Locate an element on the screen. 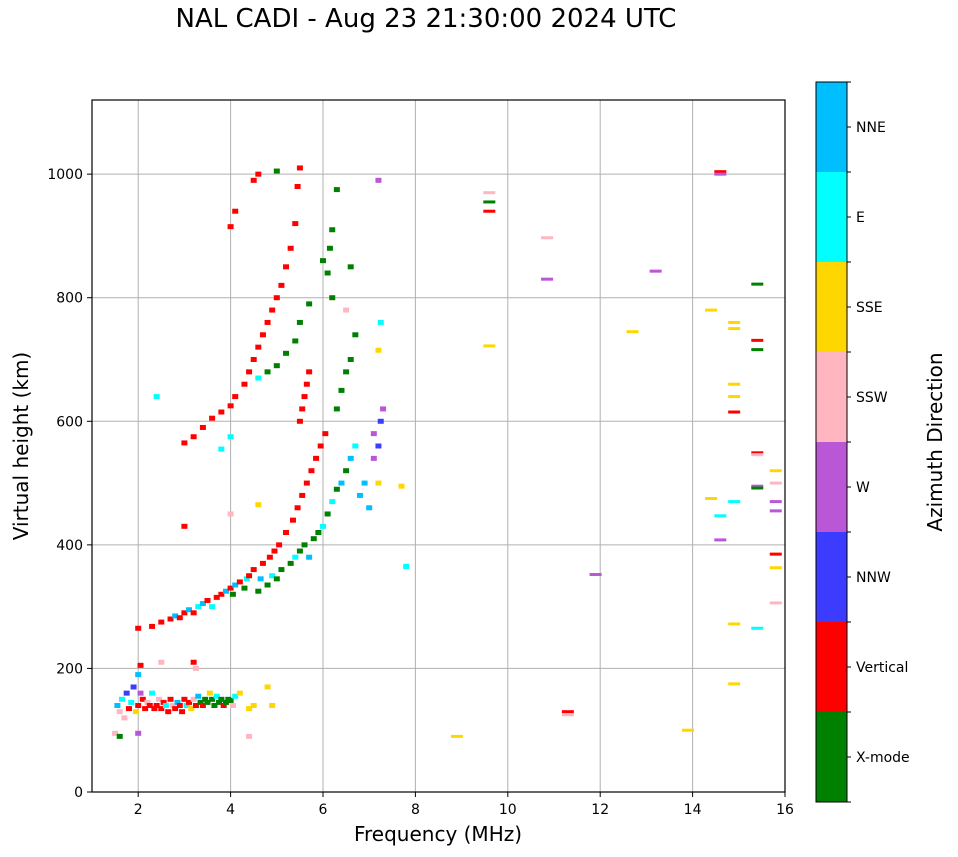 This screenshot has width=958, height=857. colorbar-frame is located at coordinates (831, 442).